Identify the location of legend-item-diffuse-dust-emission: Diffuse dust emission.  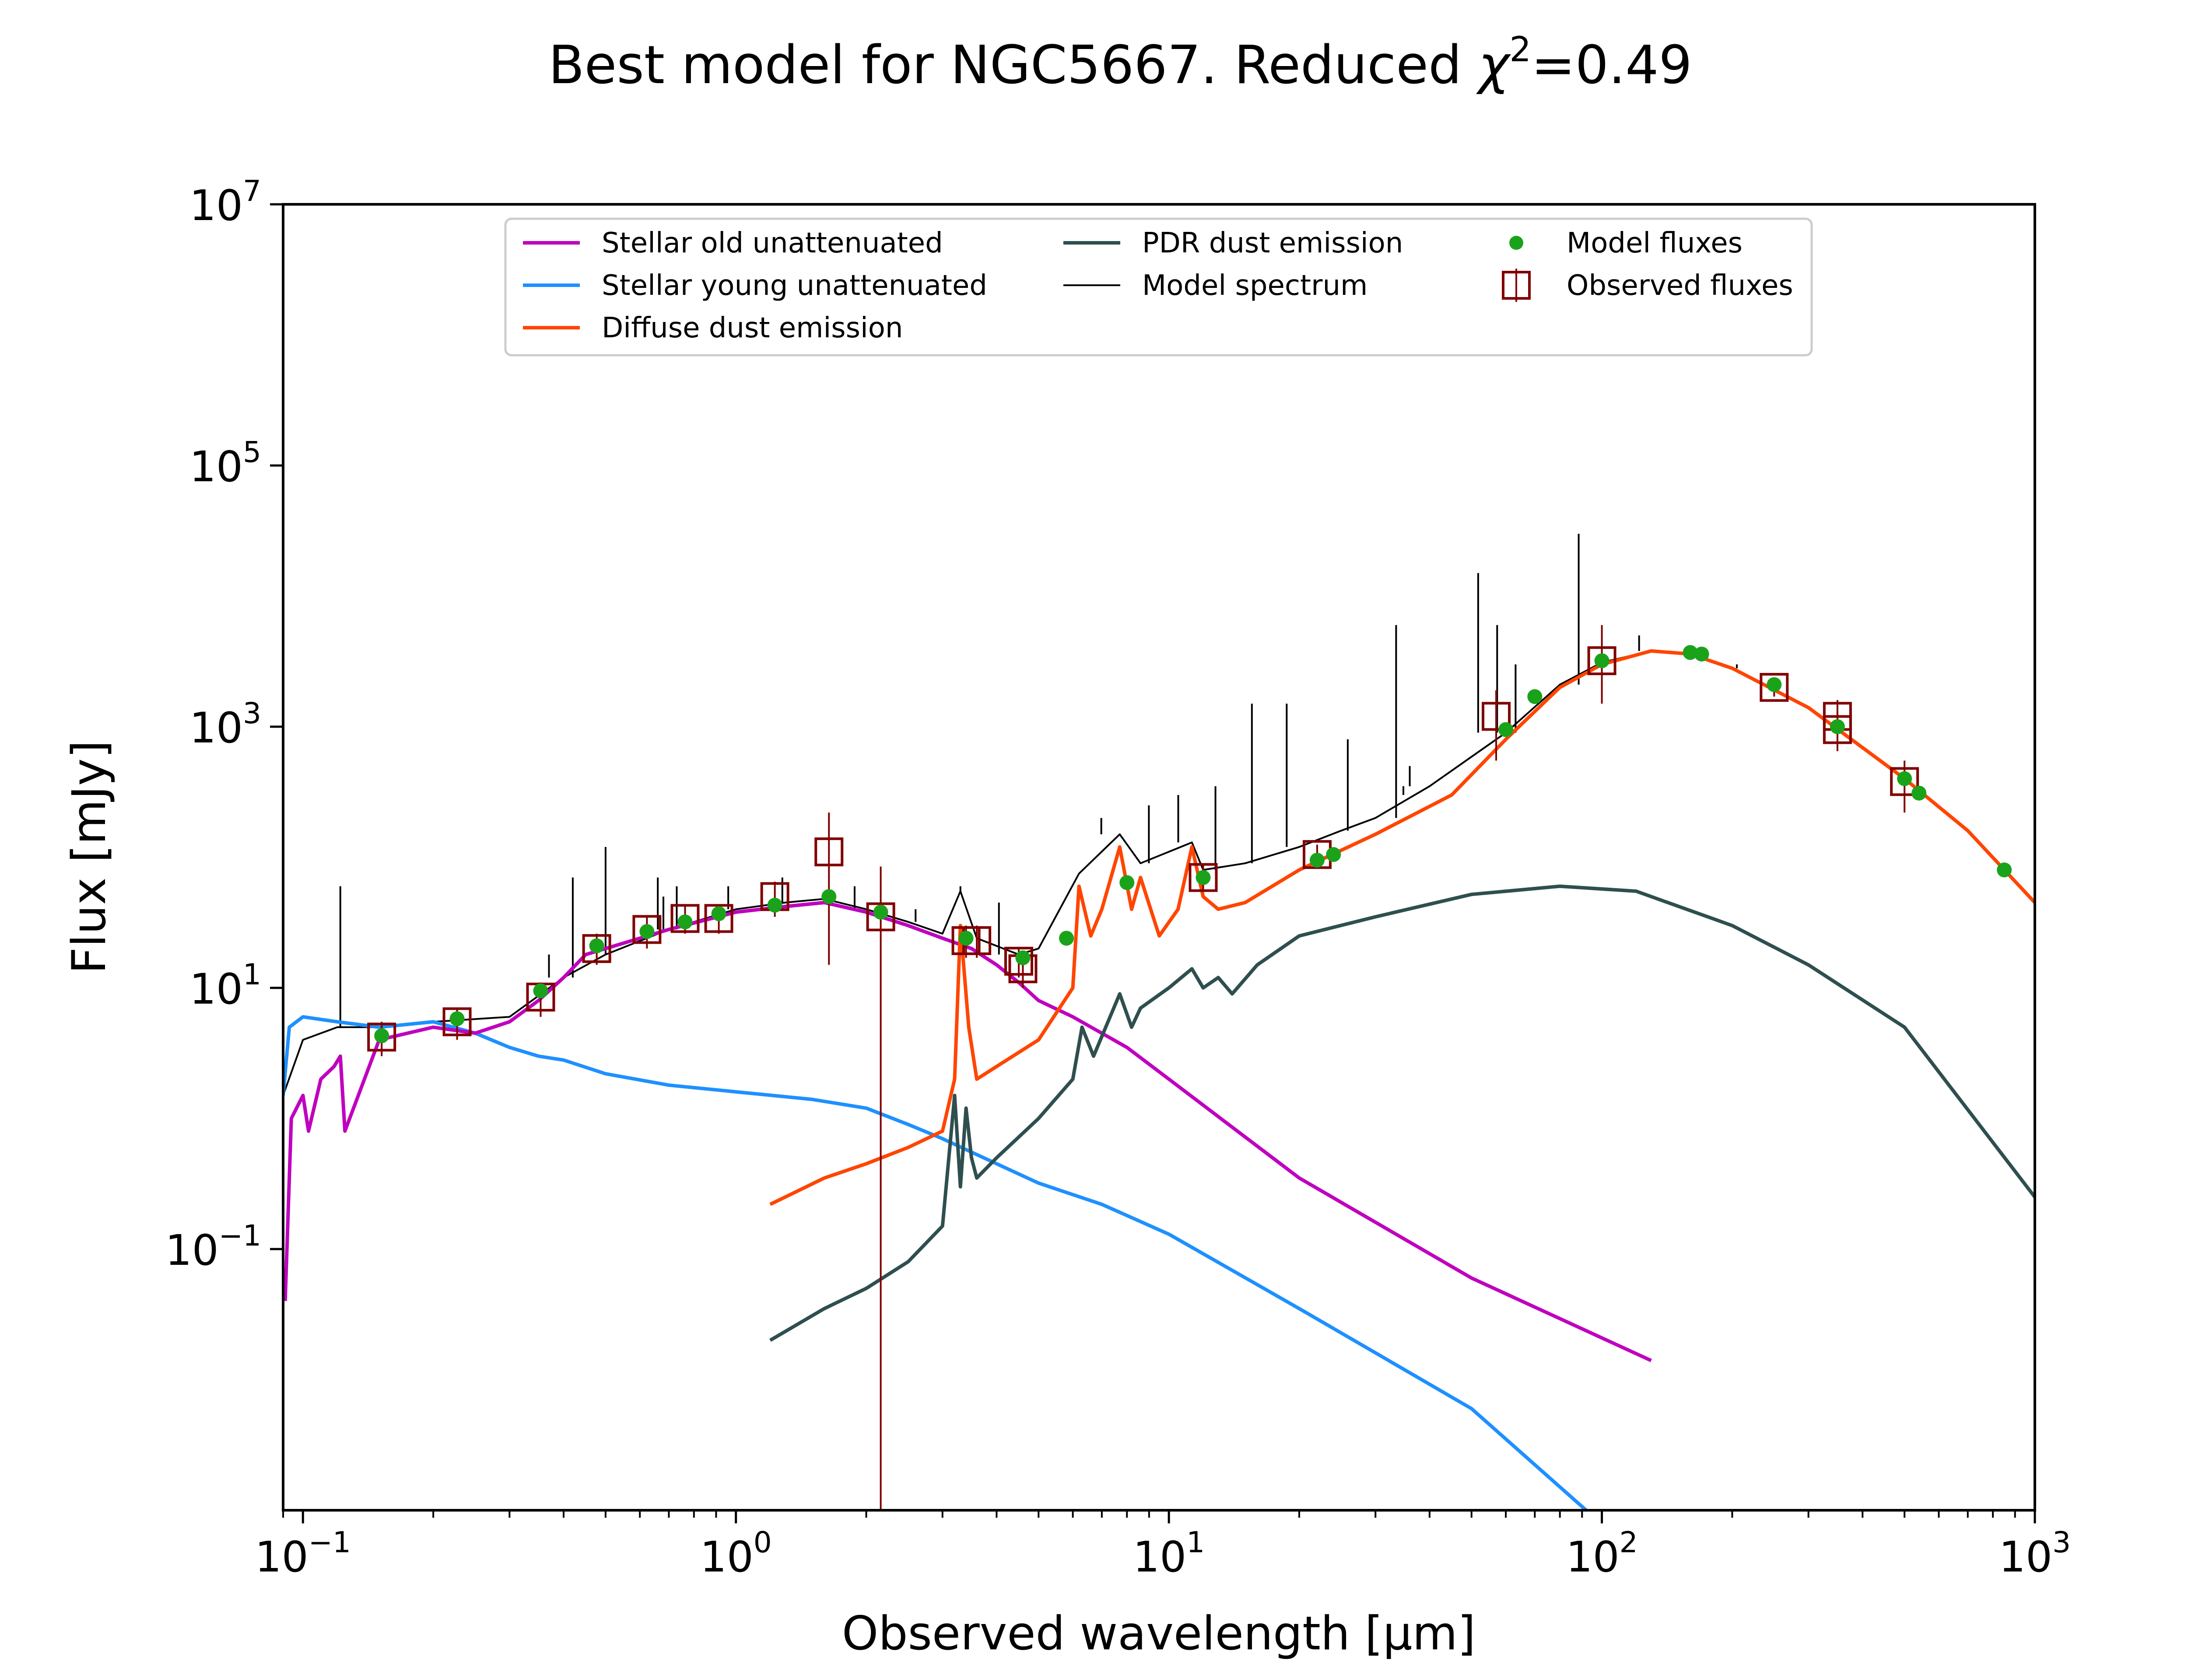
(713, 328).